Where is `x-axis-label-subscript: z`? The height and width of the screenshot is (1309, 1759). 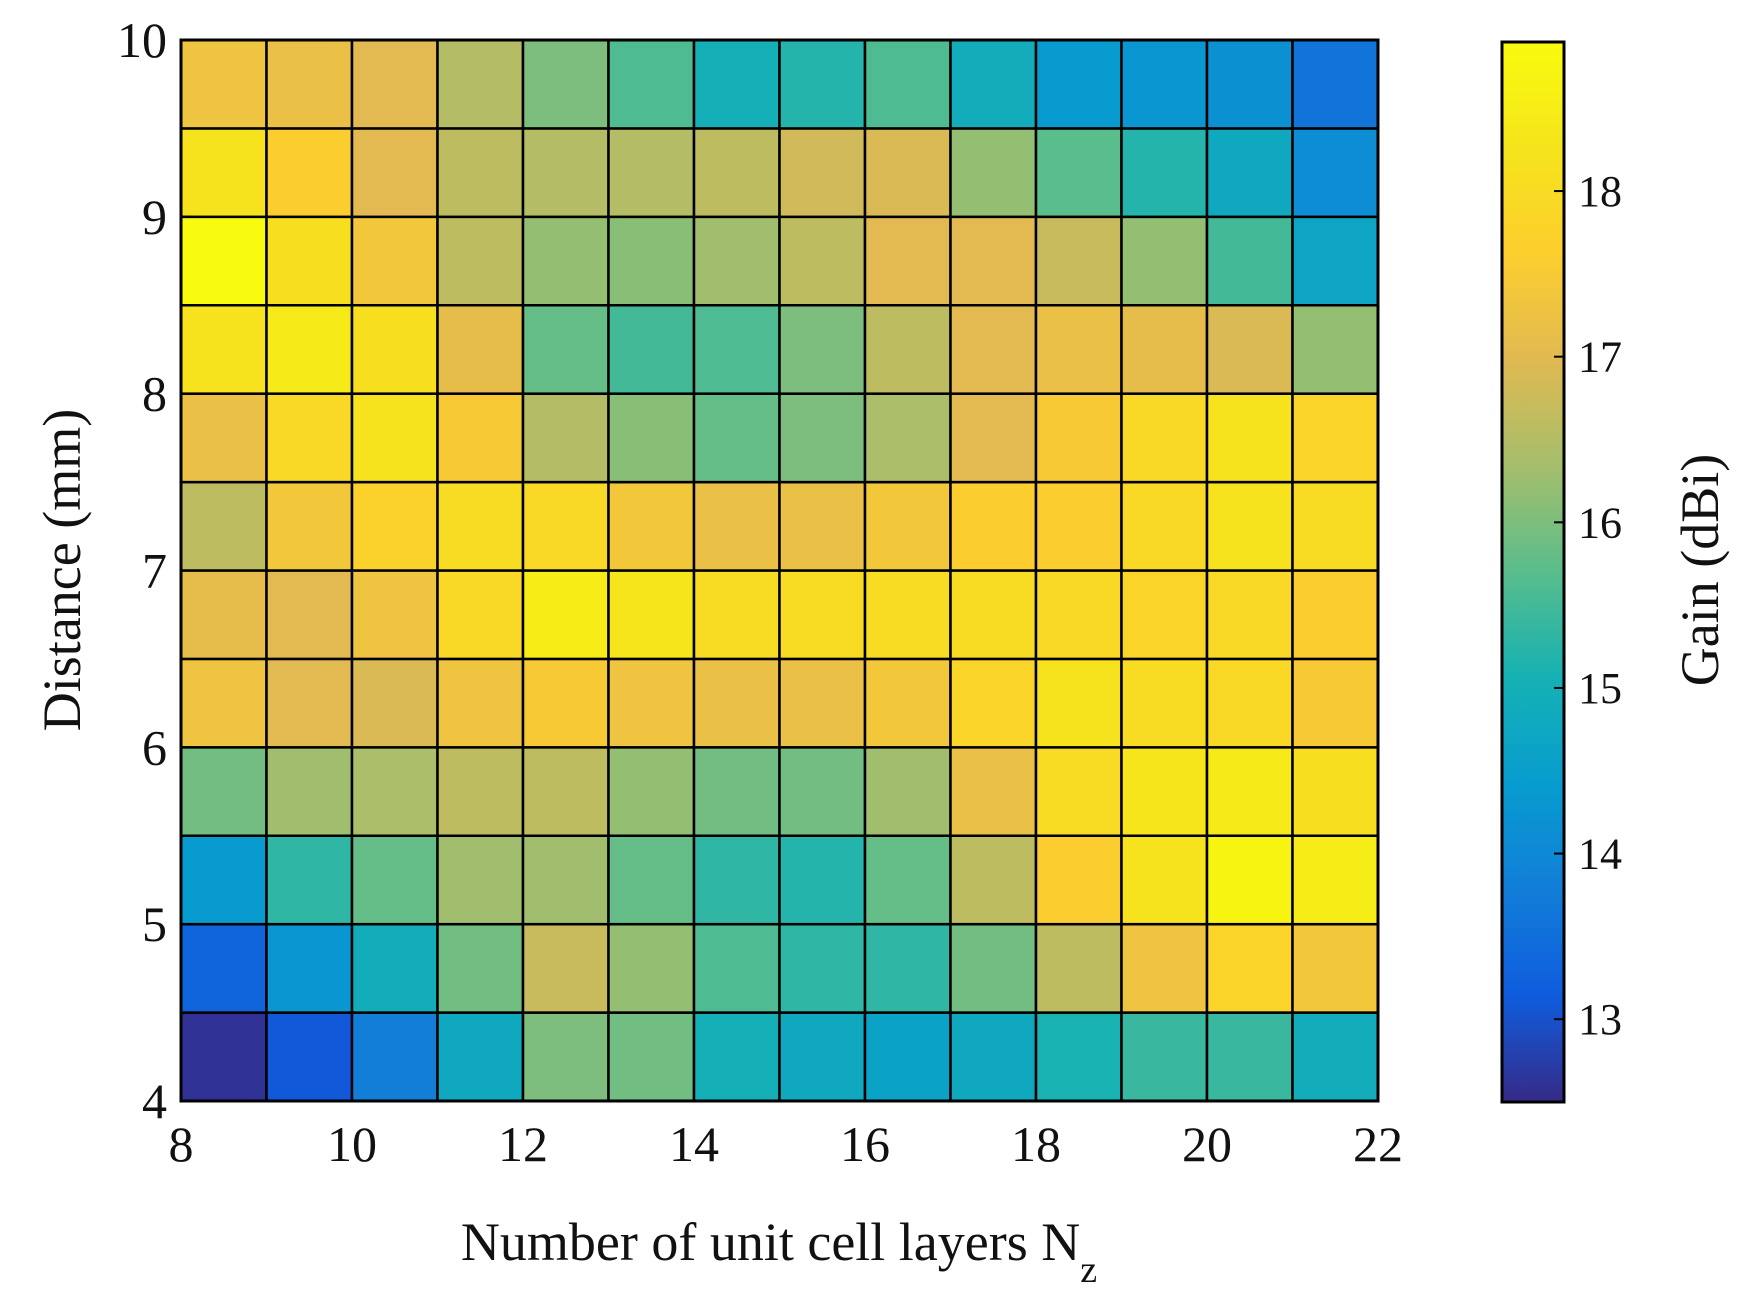
x-axis-label-subscript: z is located at coordinates (1088, 1270).